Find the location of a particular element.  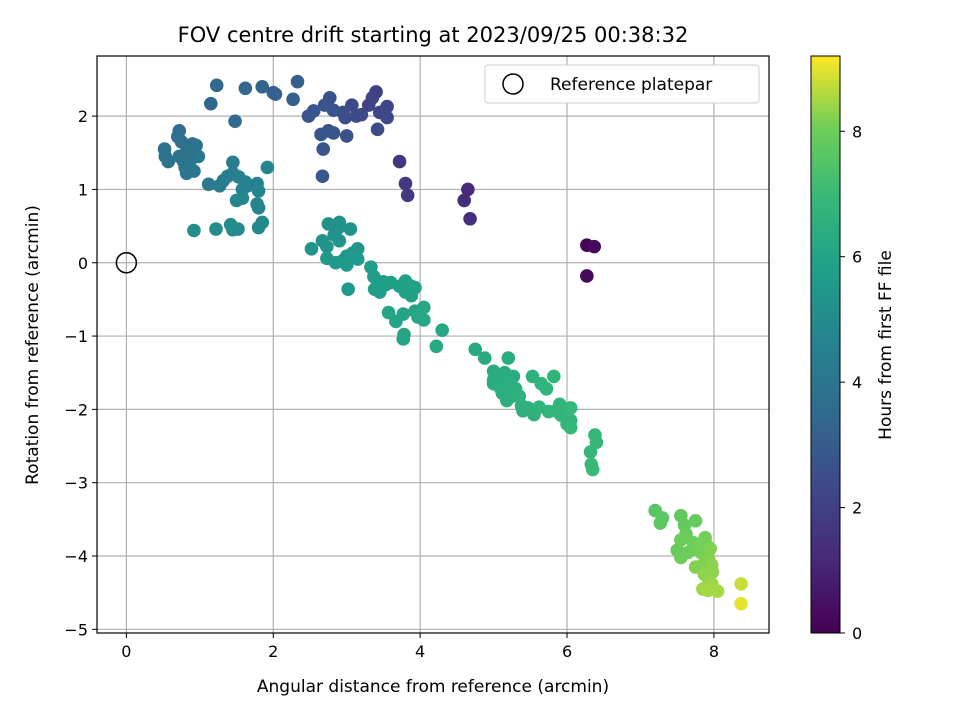

x-tick-label: 4 is located at coordinates (420, 651).